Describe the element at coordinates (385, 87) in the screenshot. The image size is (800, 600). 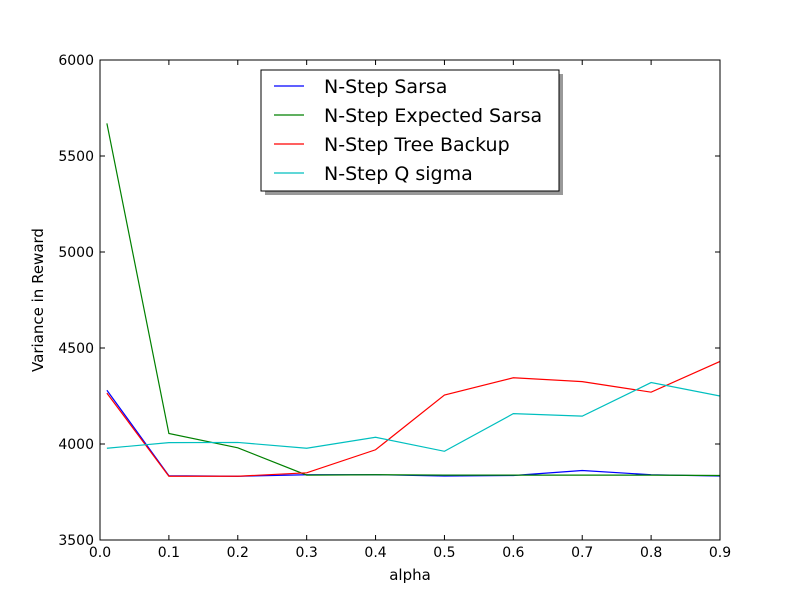
I see `legend-label: N-Step Sarsa` at that location.